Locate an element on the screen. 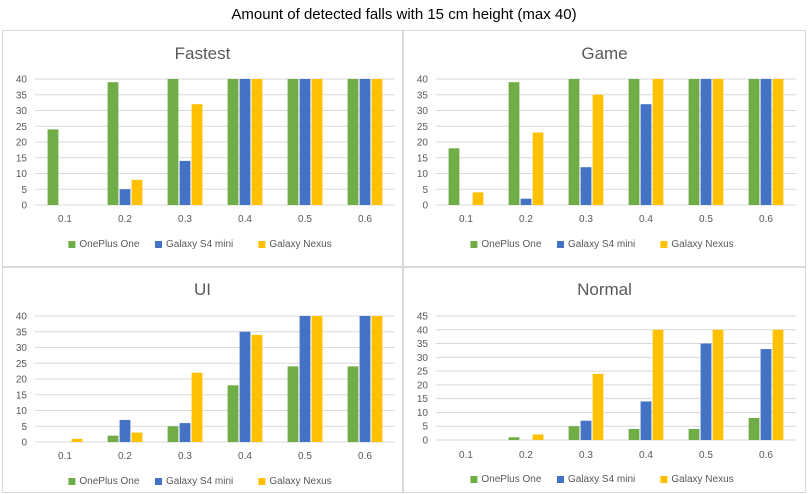 The image size is (808, 494). chart-title: UI is located at coordinates (202, 289).